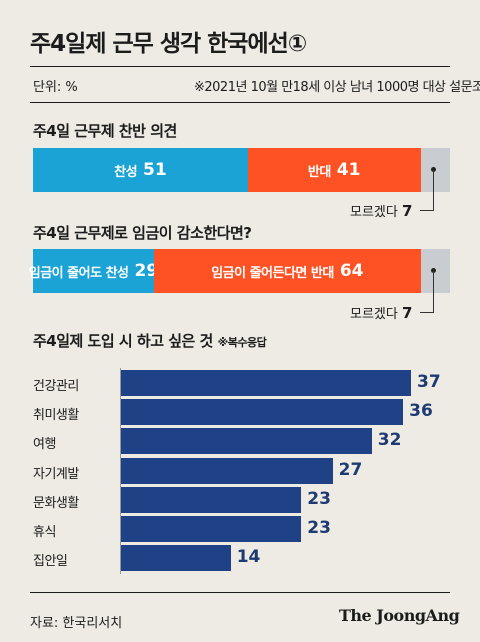  What do you see at coordinates (334, 170) in the screenshot?
I see `opinion-segment-1: 반대 41` at bounding box center [334, 170].